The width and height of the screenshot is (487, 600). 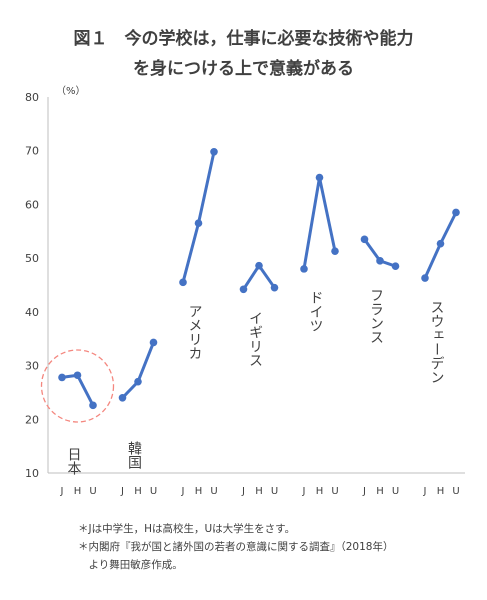 I want to click on y-tick-label: 50, so click(x=32, y=258).